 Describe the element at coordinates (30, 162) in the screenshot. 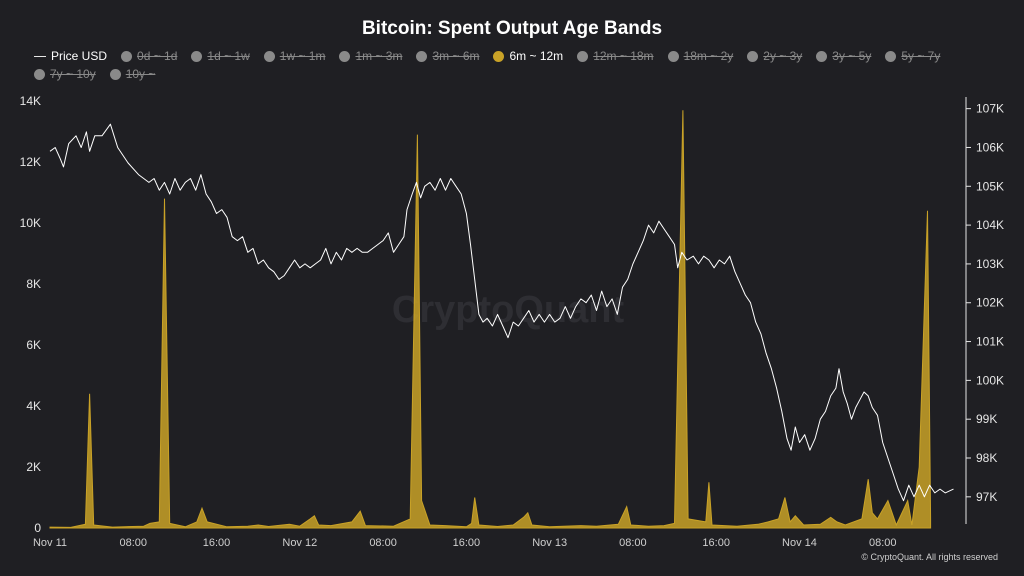

I see `y-left-tick-label: 12K` at that location.